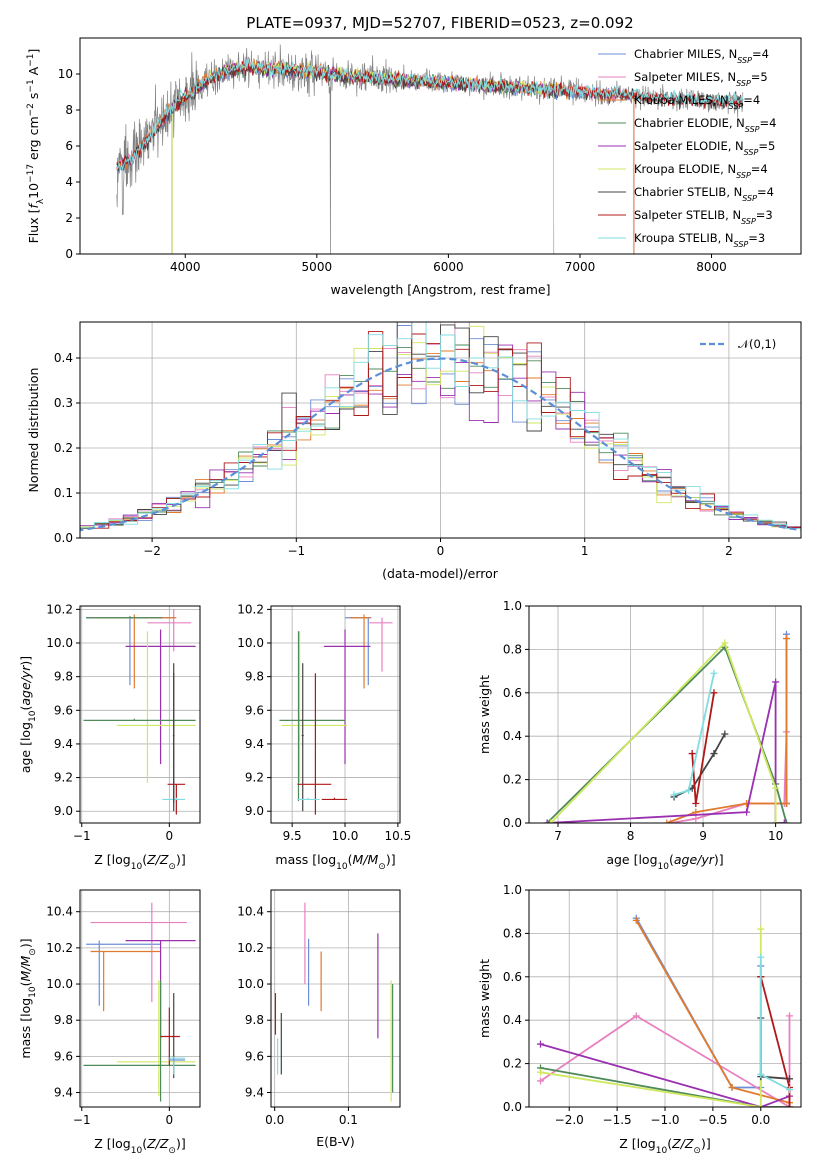 Image resolution: width=819 pixels, height=1170 pixels. Describe the element at coordinates (63, 811) in the screenshot. I see `age-vs-Z-ytick-label: 9.0` at that location.